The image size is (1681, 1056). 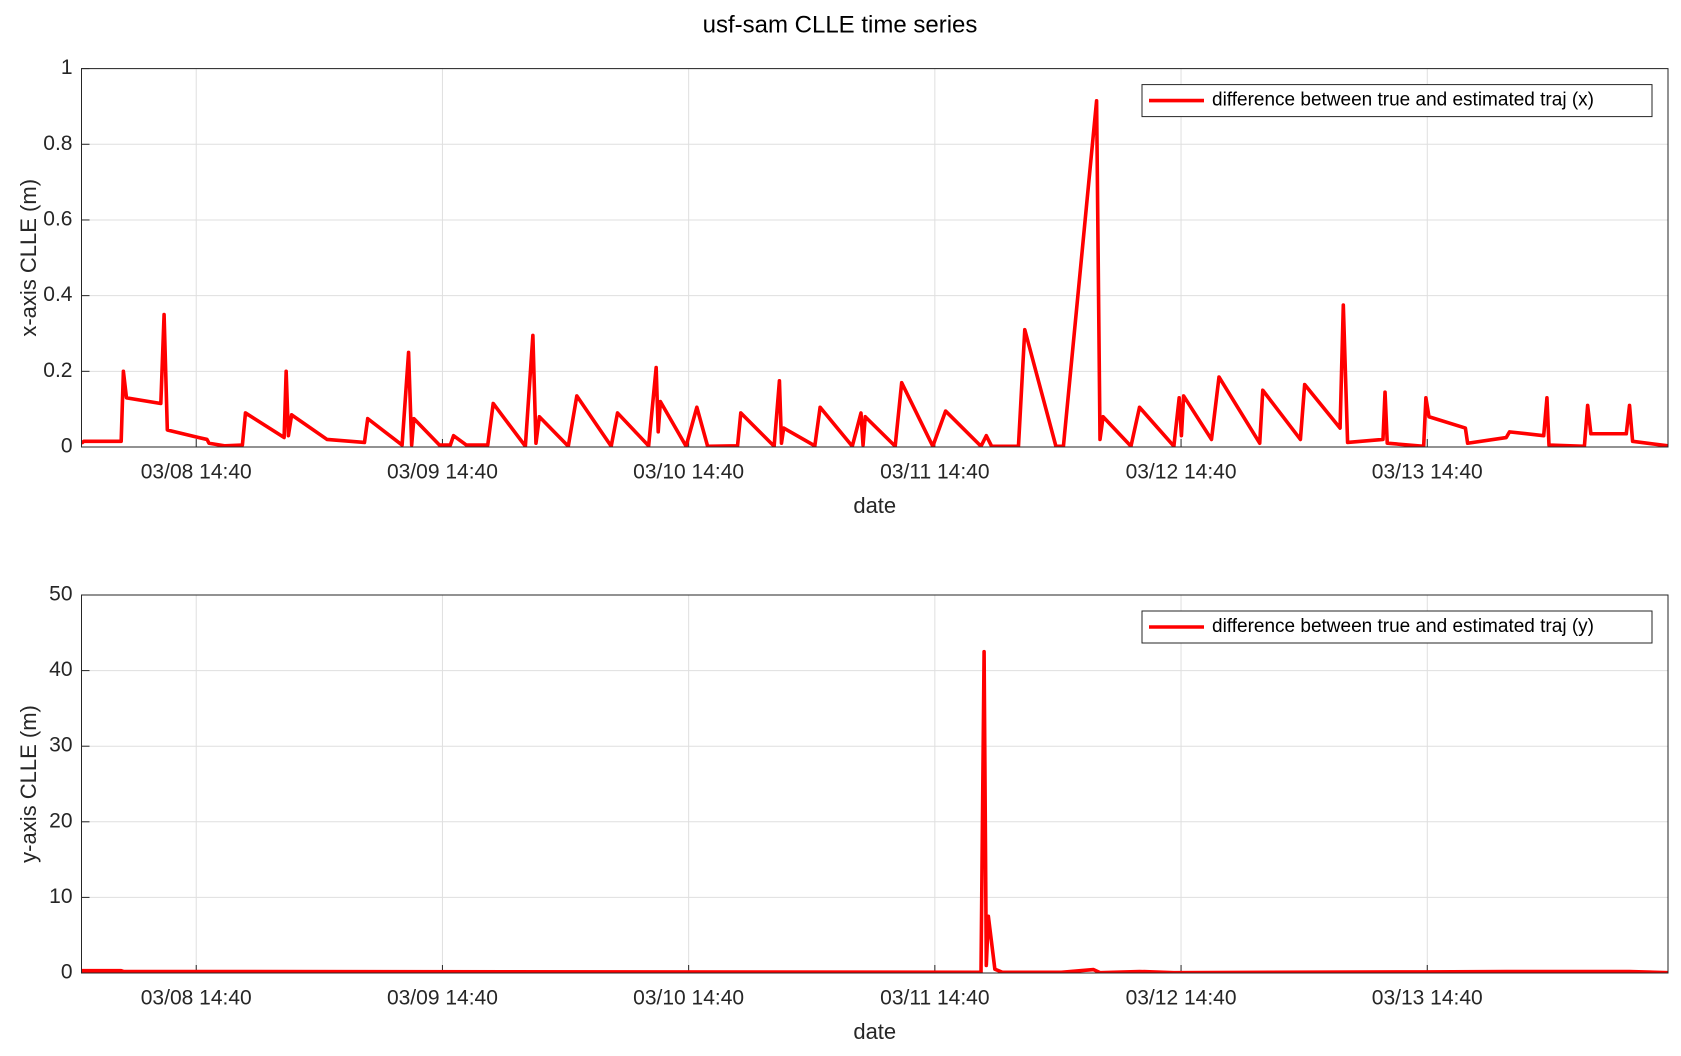 I want to click on y-axis-label: y-axis CLLE (m), so click(x=28, y=784).